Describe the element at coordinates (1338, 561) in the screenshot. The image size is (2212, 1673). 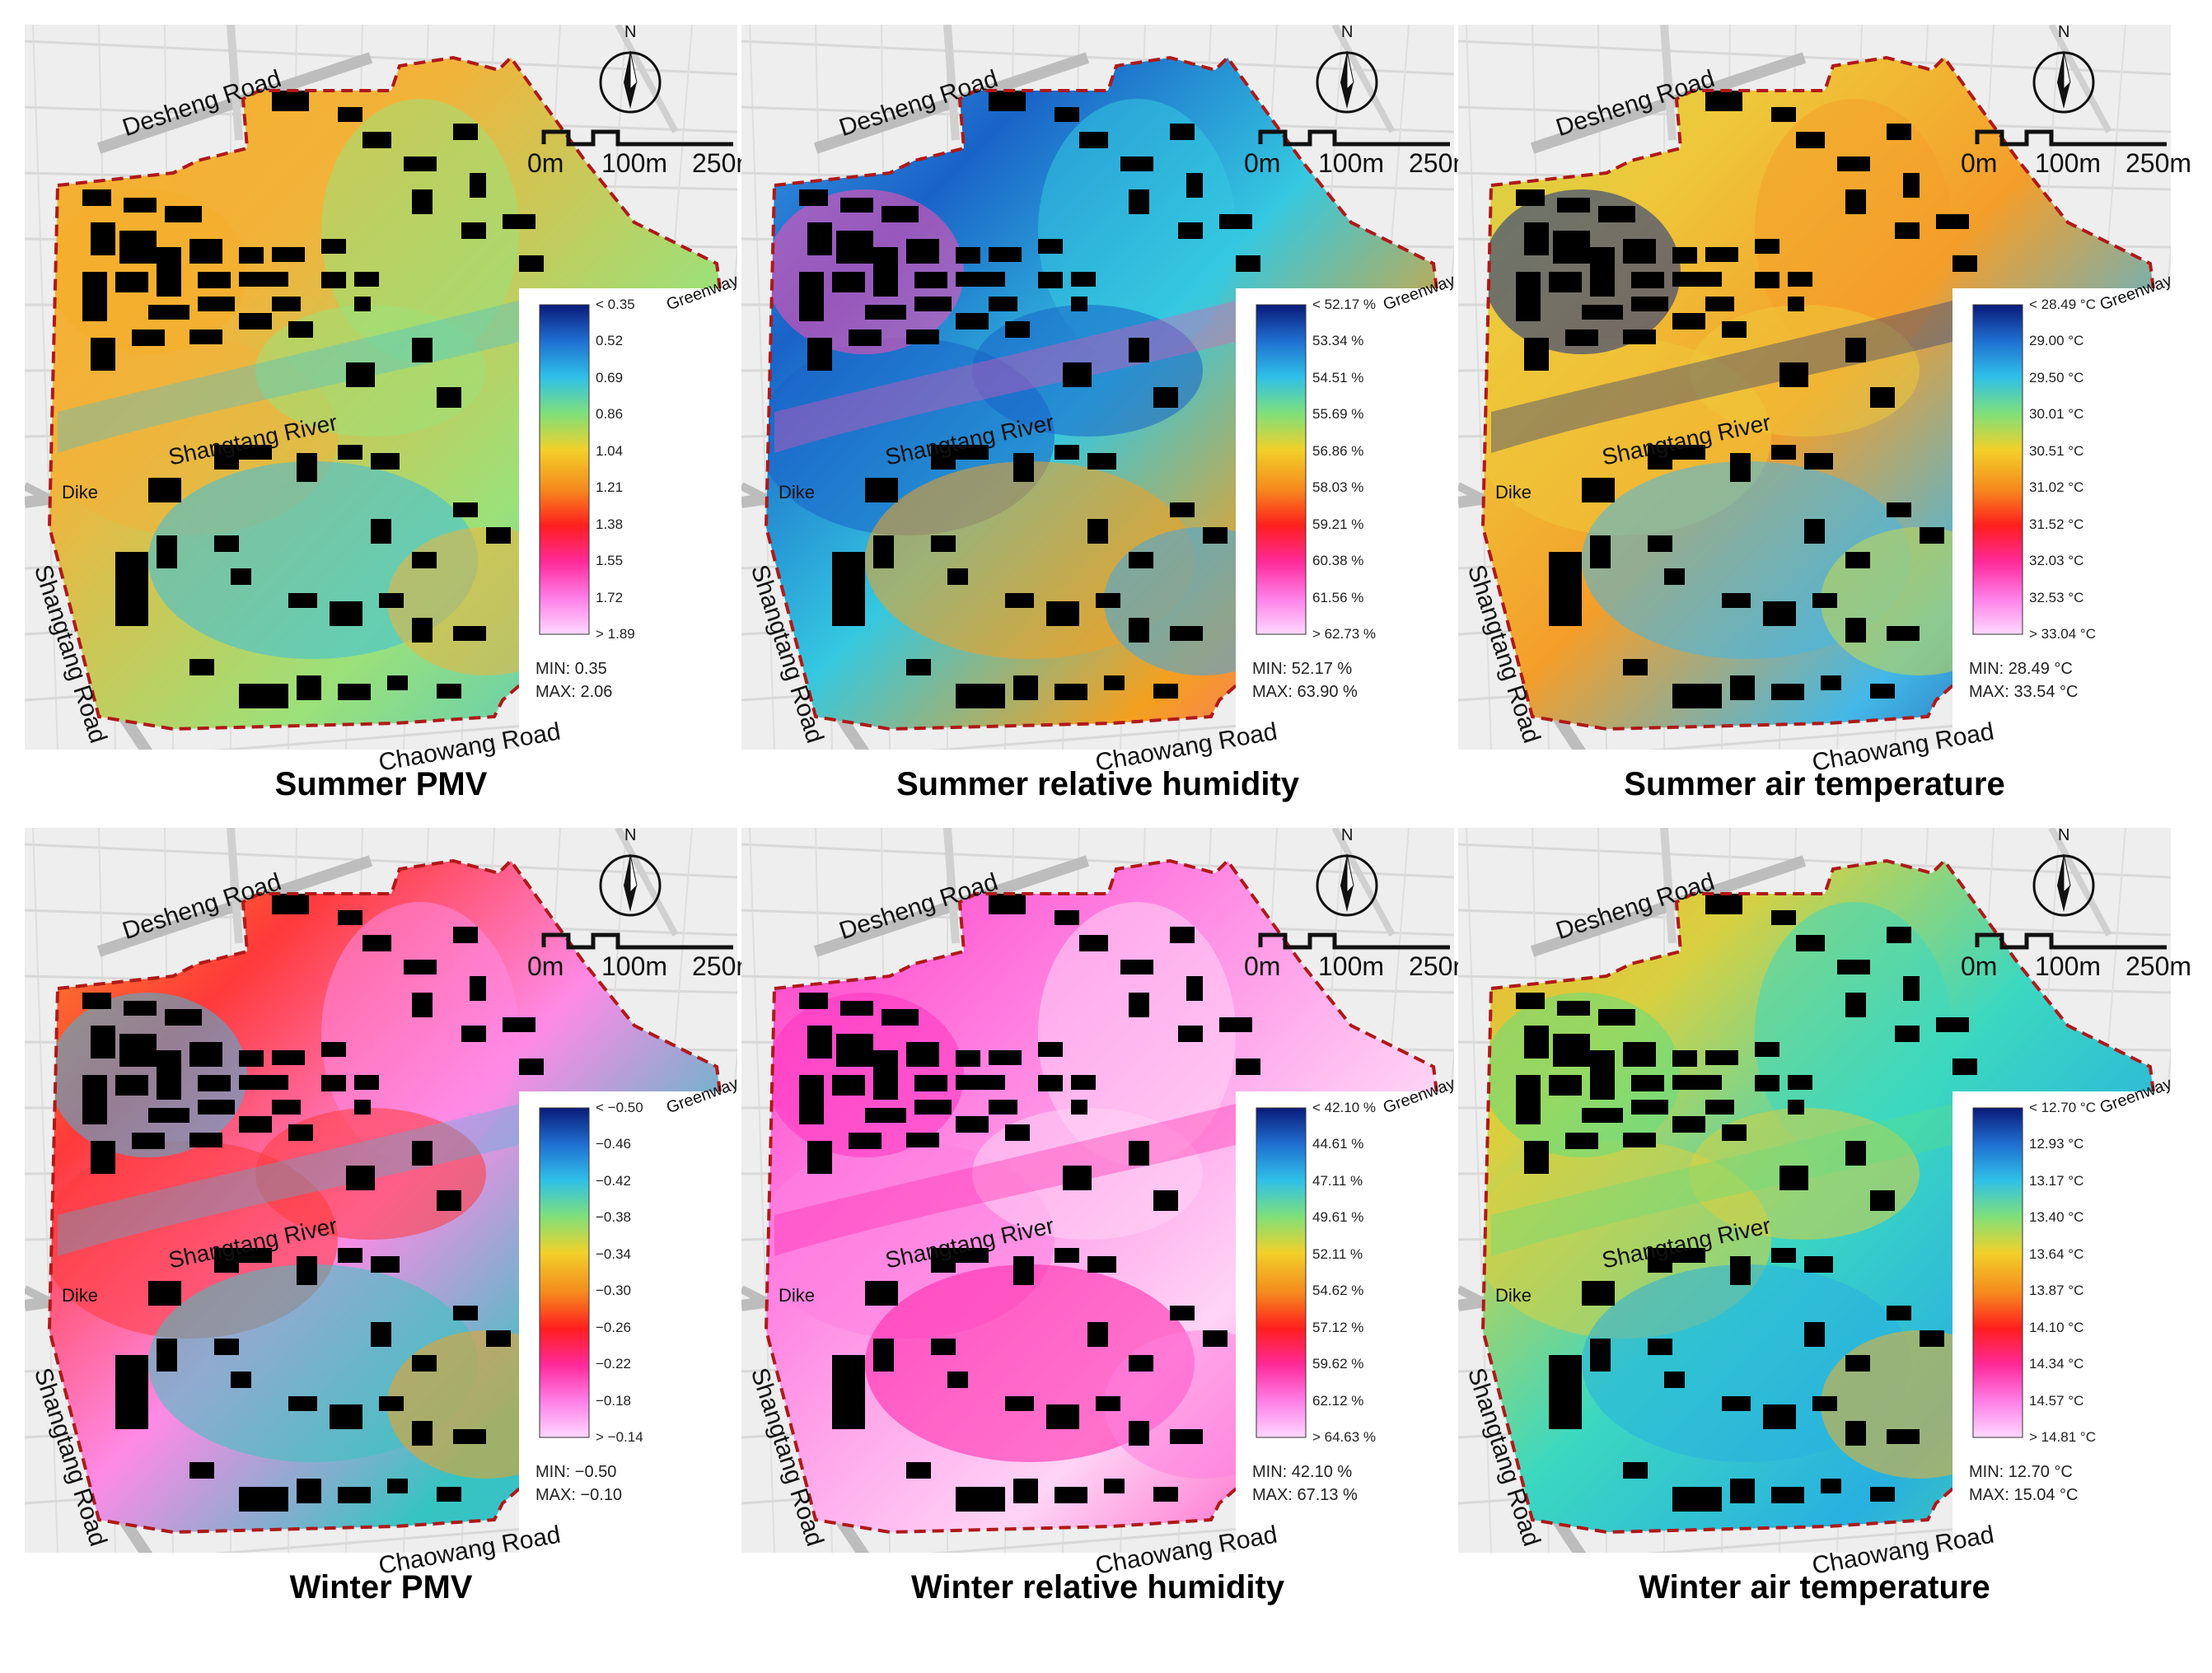
I see `legend-tick-label: 60.38 %` at that location.